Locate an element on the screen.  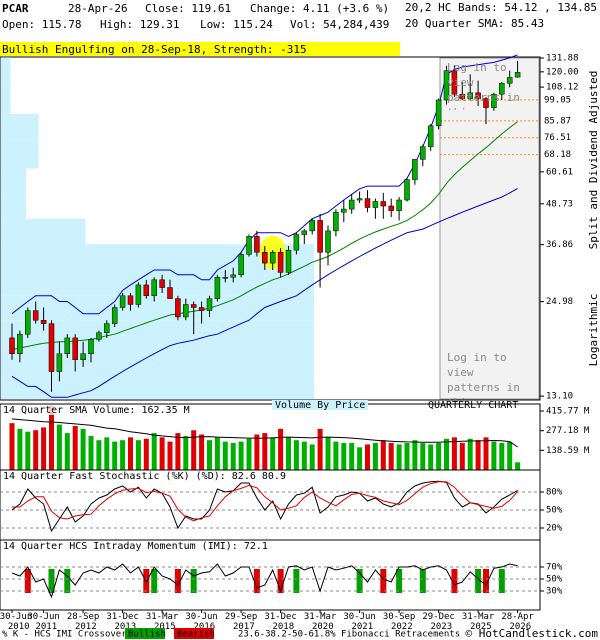
legend-entry: Bullish is located at coordinates (147, 635).